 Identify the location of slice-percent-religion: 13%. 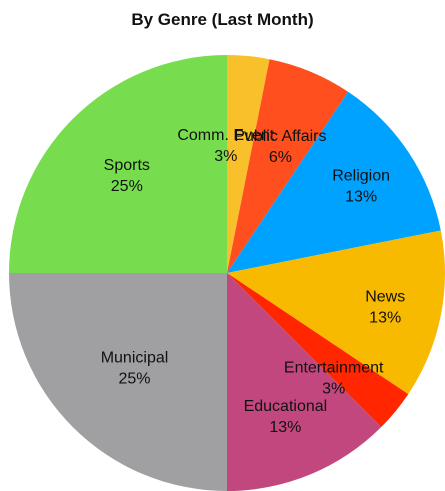
(361, 196).